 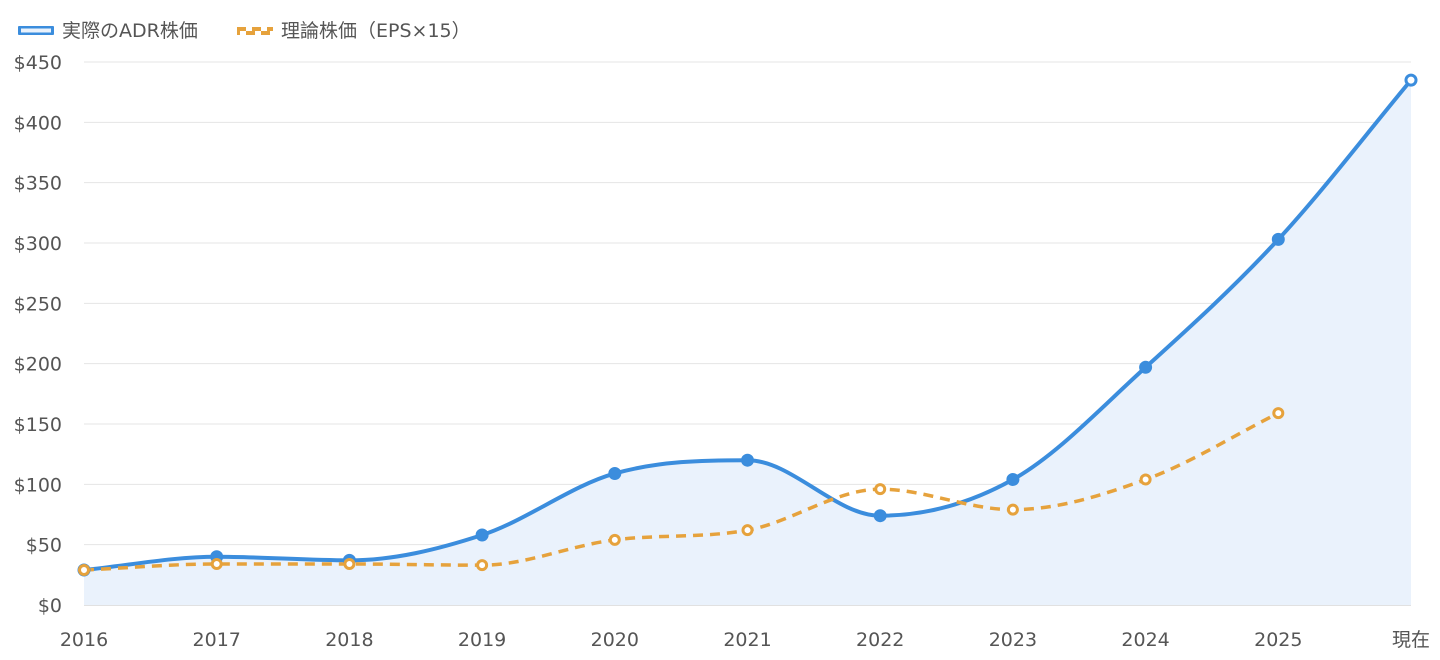 What do you see at coordinates (38, 63) in the screenshot?
I see `y-tick-label: $450` at bounding box center [38, 63].